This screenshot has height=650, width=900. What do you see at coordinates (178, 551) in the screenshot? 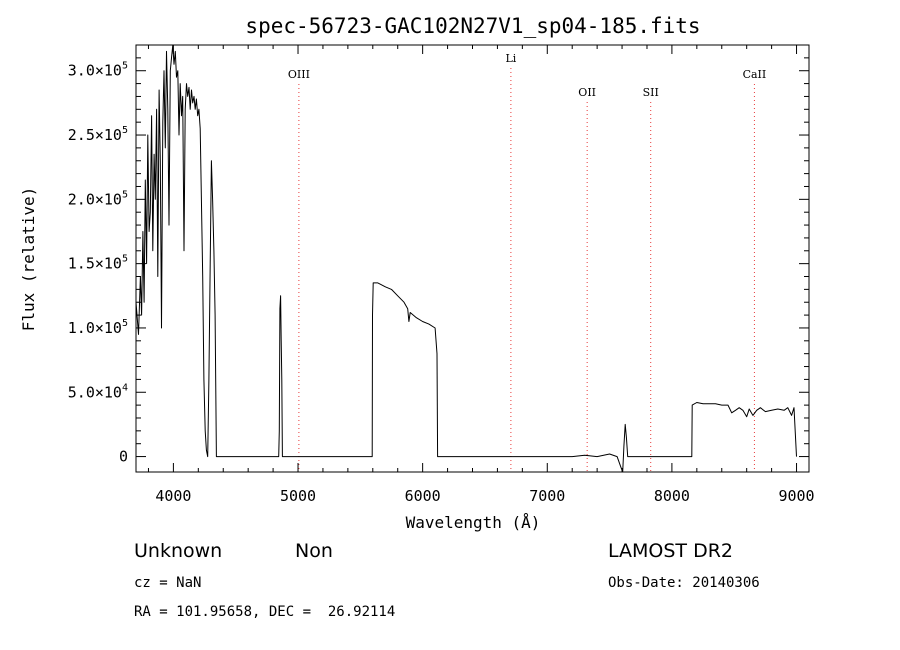
I see `spectral-class: Unknown` at bounding box center [178, 551].